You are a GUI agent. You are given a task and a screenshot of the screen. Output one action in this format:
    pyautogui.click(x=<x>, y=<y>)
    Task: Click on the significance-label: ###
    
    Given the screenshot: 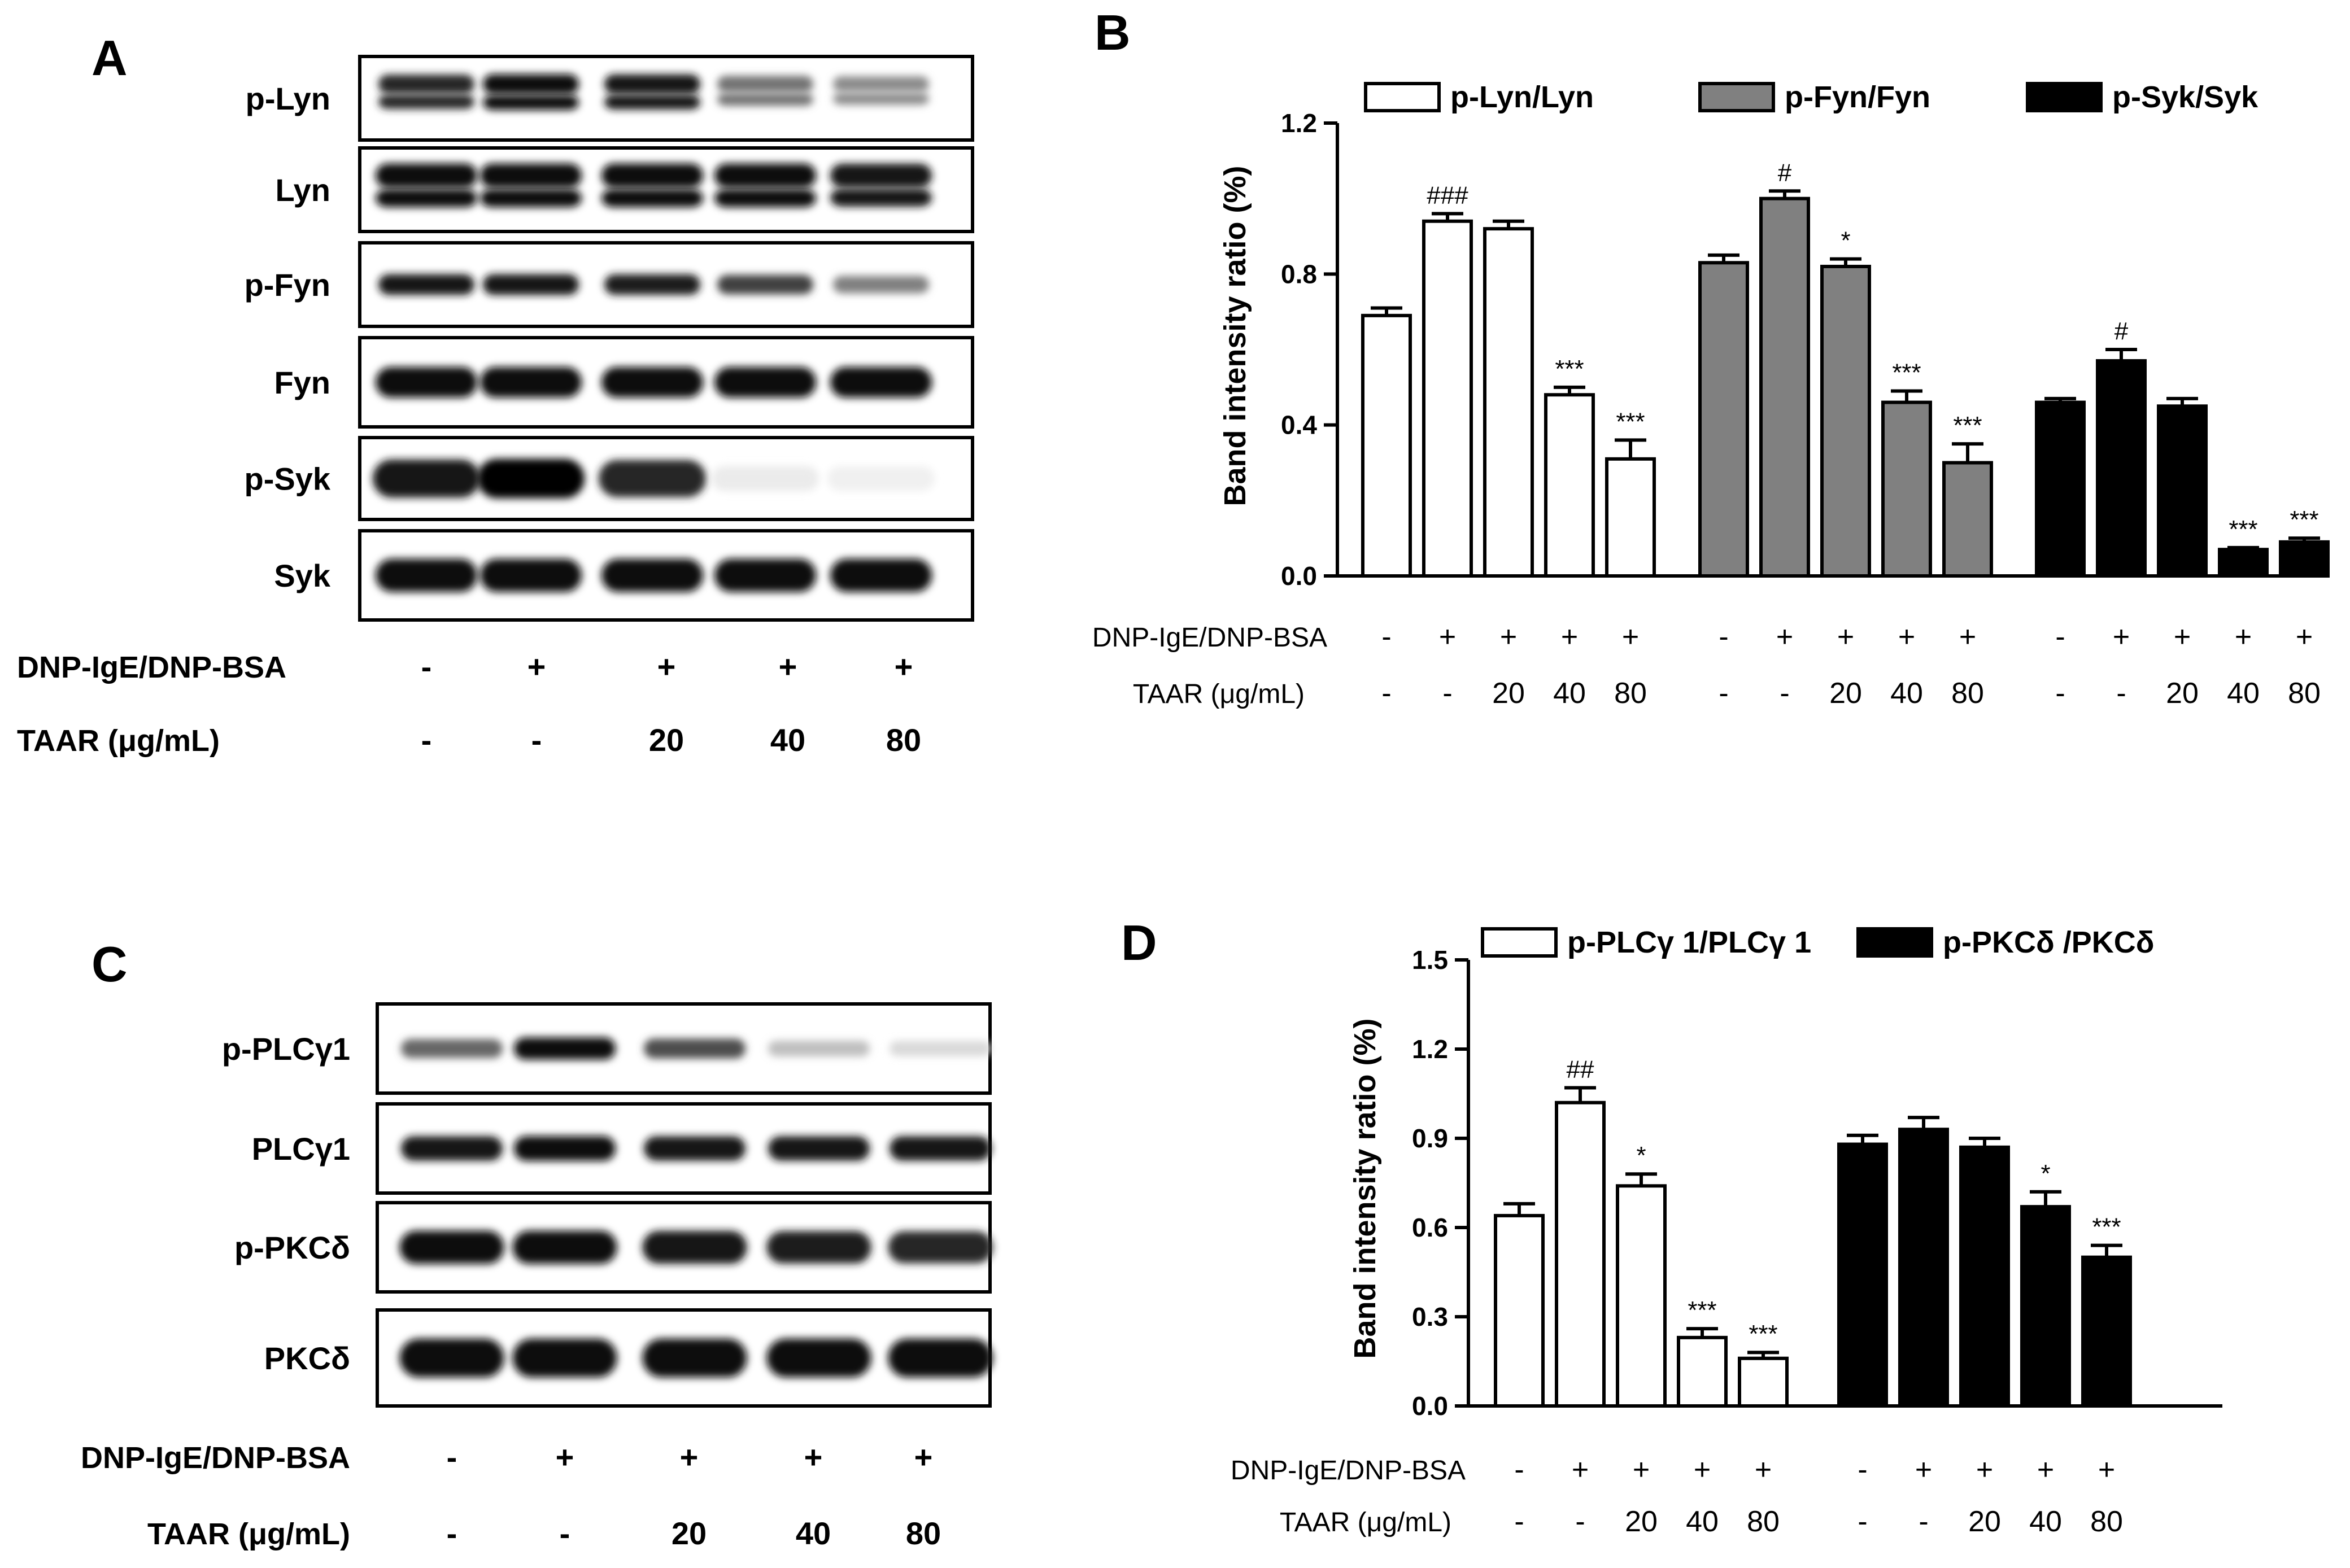 What is the action you would take?
    pyautogui.click(x=1447, y=195)
    